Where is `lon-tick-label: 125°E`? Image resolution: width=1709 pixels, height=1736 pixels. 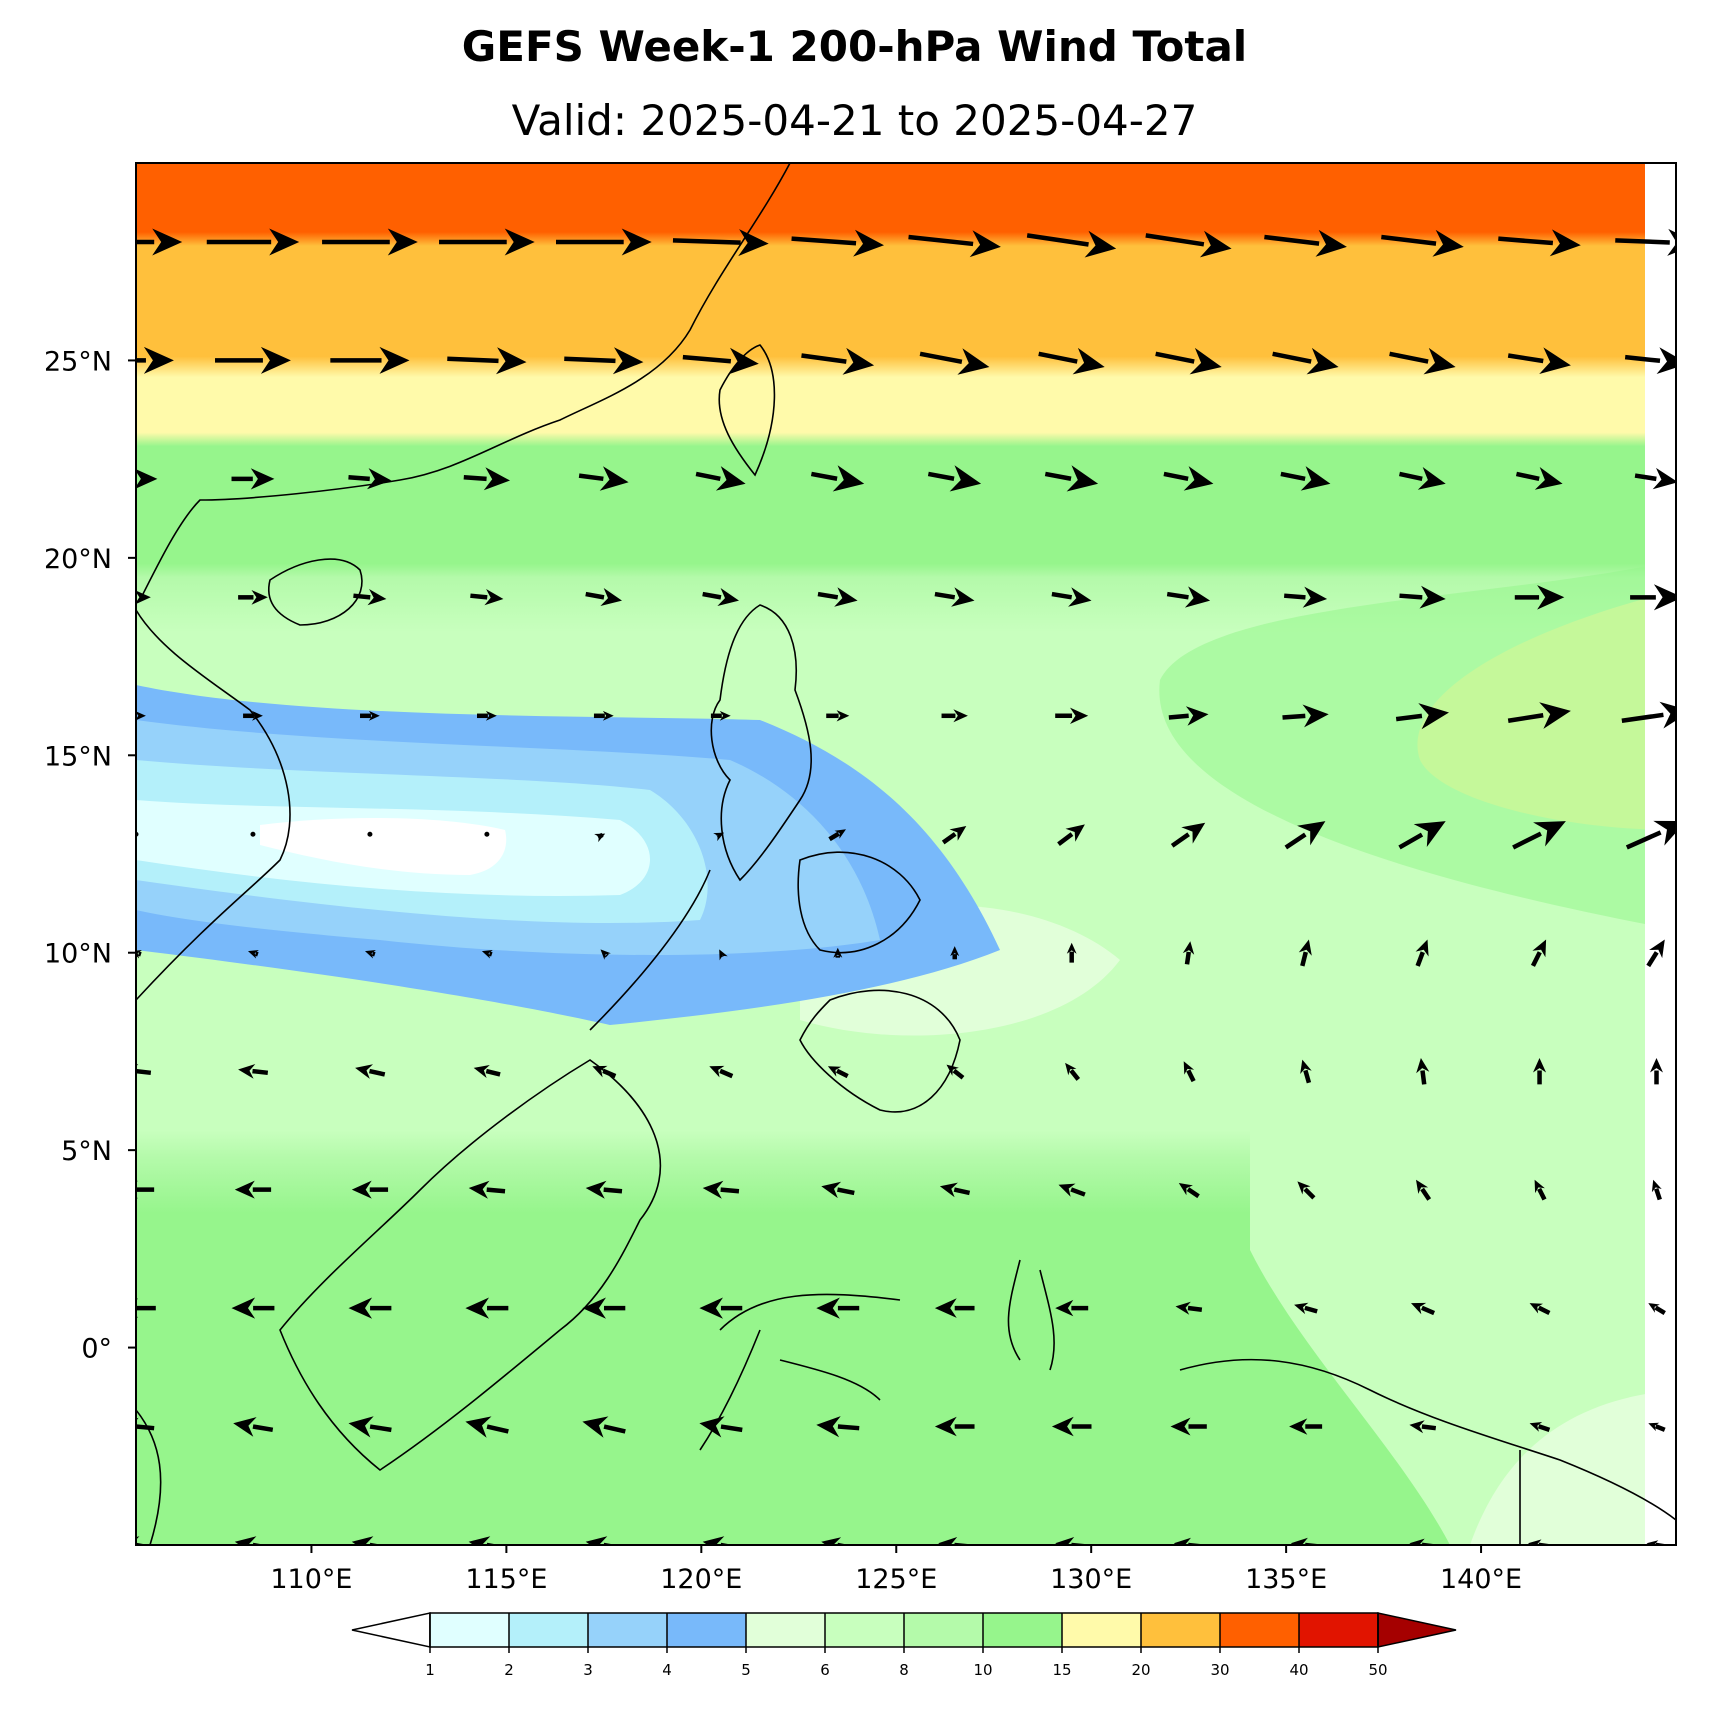
lon-tick-label: 125°E is located at coordinates (896, 1579).